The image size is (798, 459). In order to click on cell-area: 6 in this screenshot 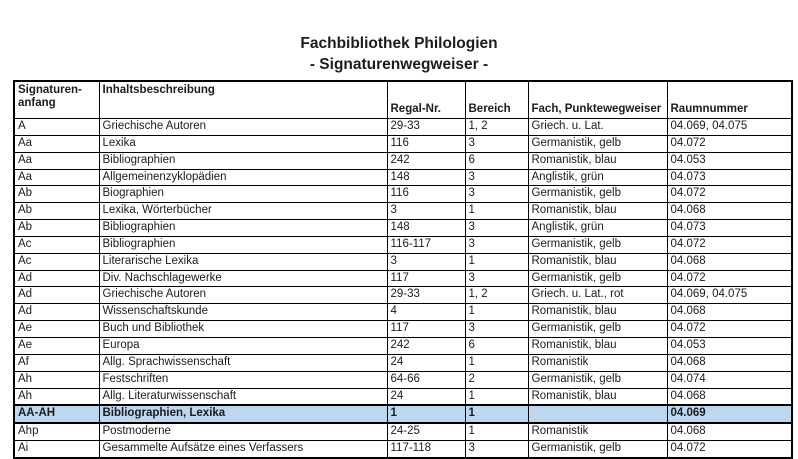, I will do `click(496, 160)`.